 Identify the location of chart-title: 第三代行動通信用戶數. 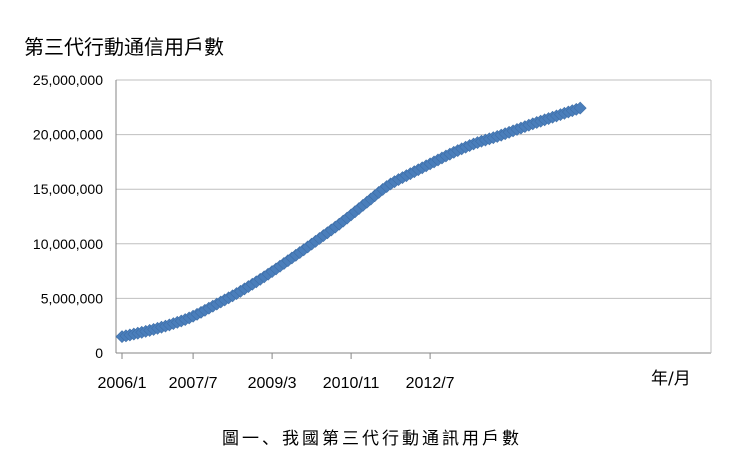
(124, 47).